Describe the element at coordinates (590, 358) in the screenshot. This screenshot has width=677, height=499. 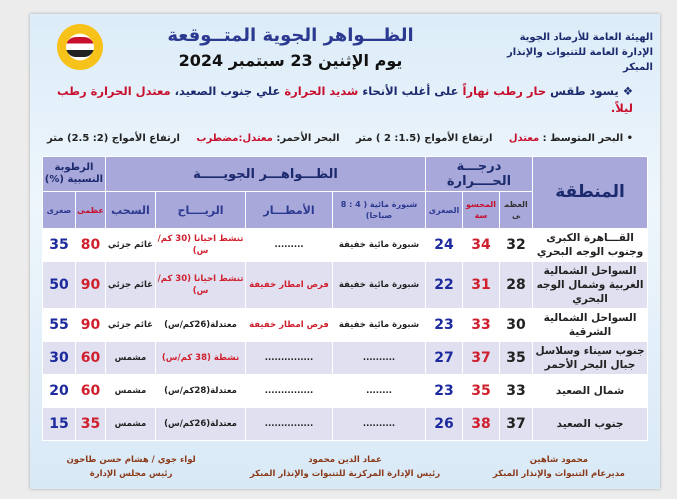
I see `region-cell: جنوب سيناء وسلاسل جبال البحر الأحمر` at that location.